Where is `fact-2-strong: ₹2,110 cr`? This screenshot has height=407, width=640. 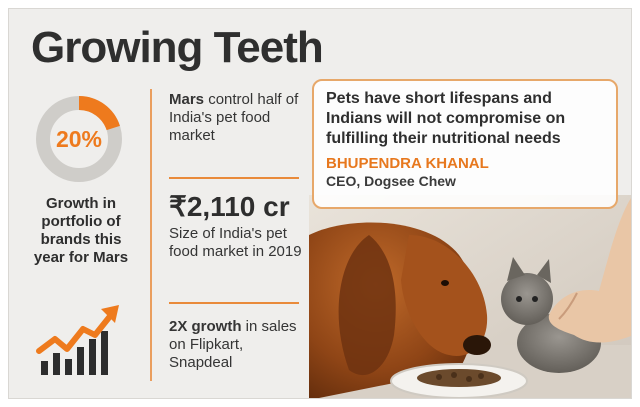 fact-2-strong: ₹2,110 cr is located at coordinates (229, 206).